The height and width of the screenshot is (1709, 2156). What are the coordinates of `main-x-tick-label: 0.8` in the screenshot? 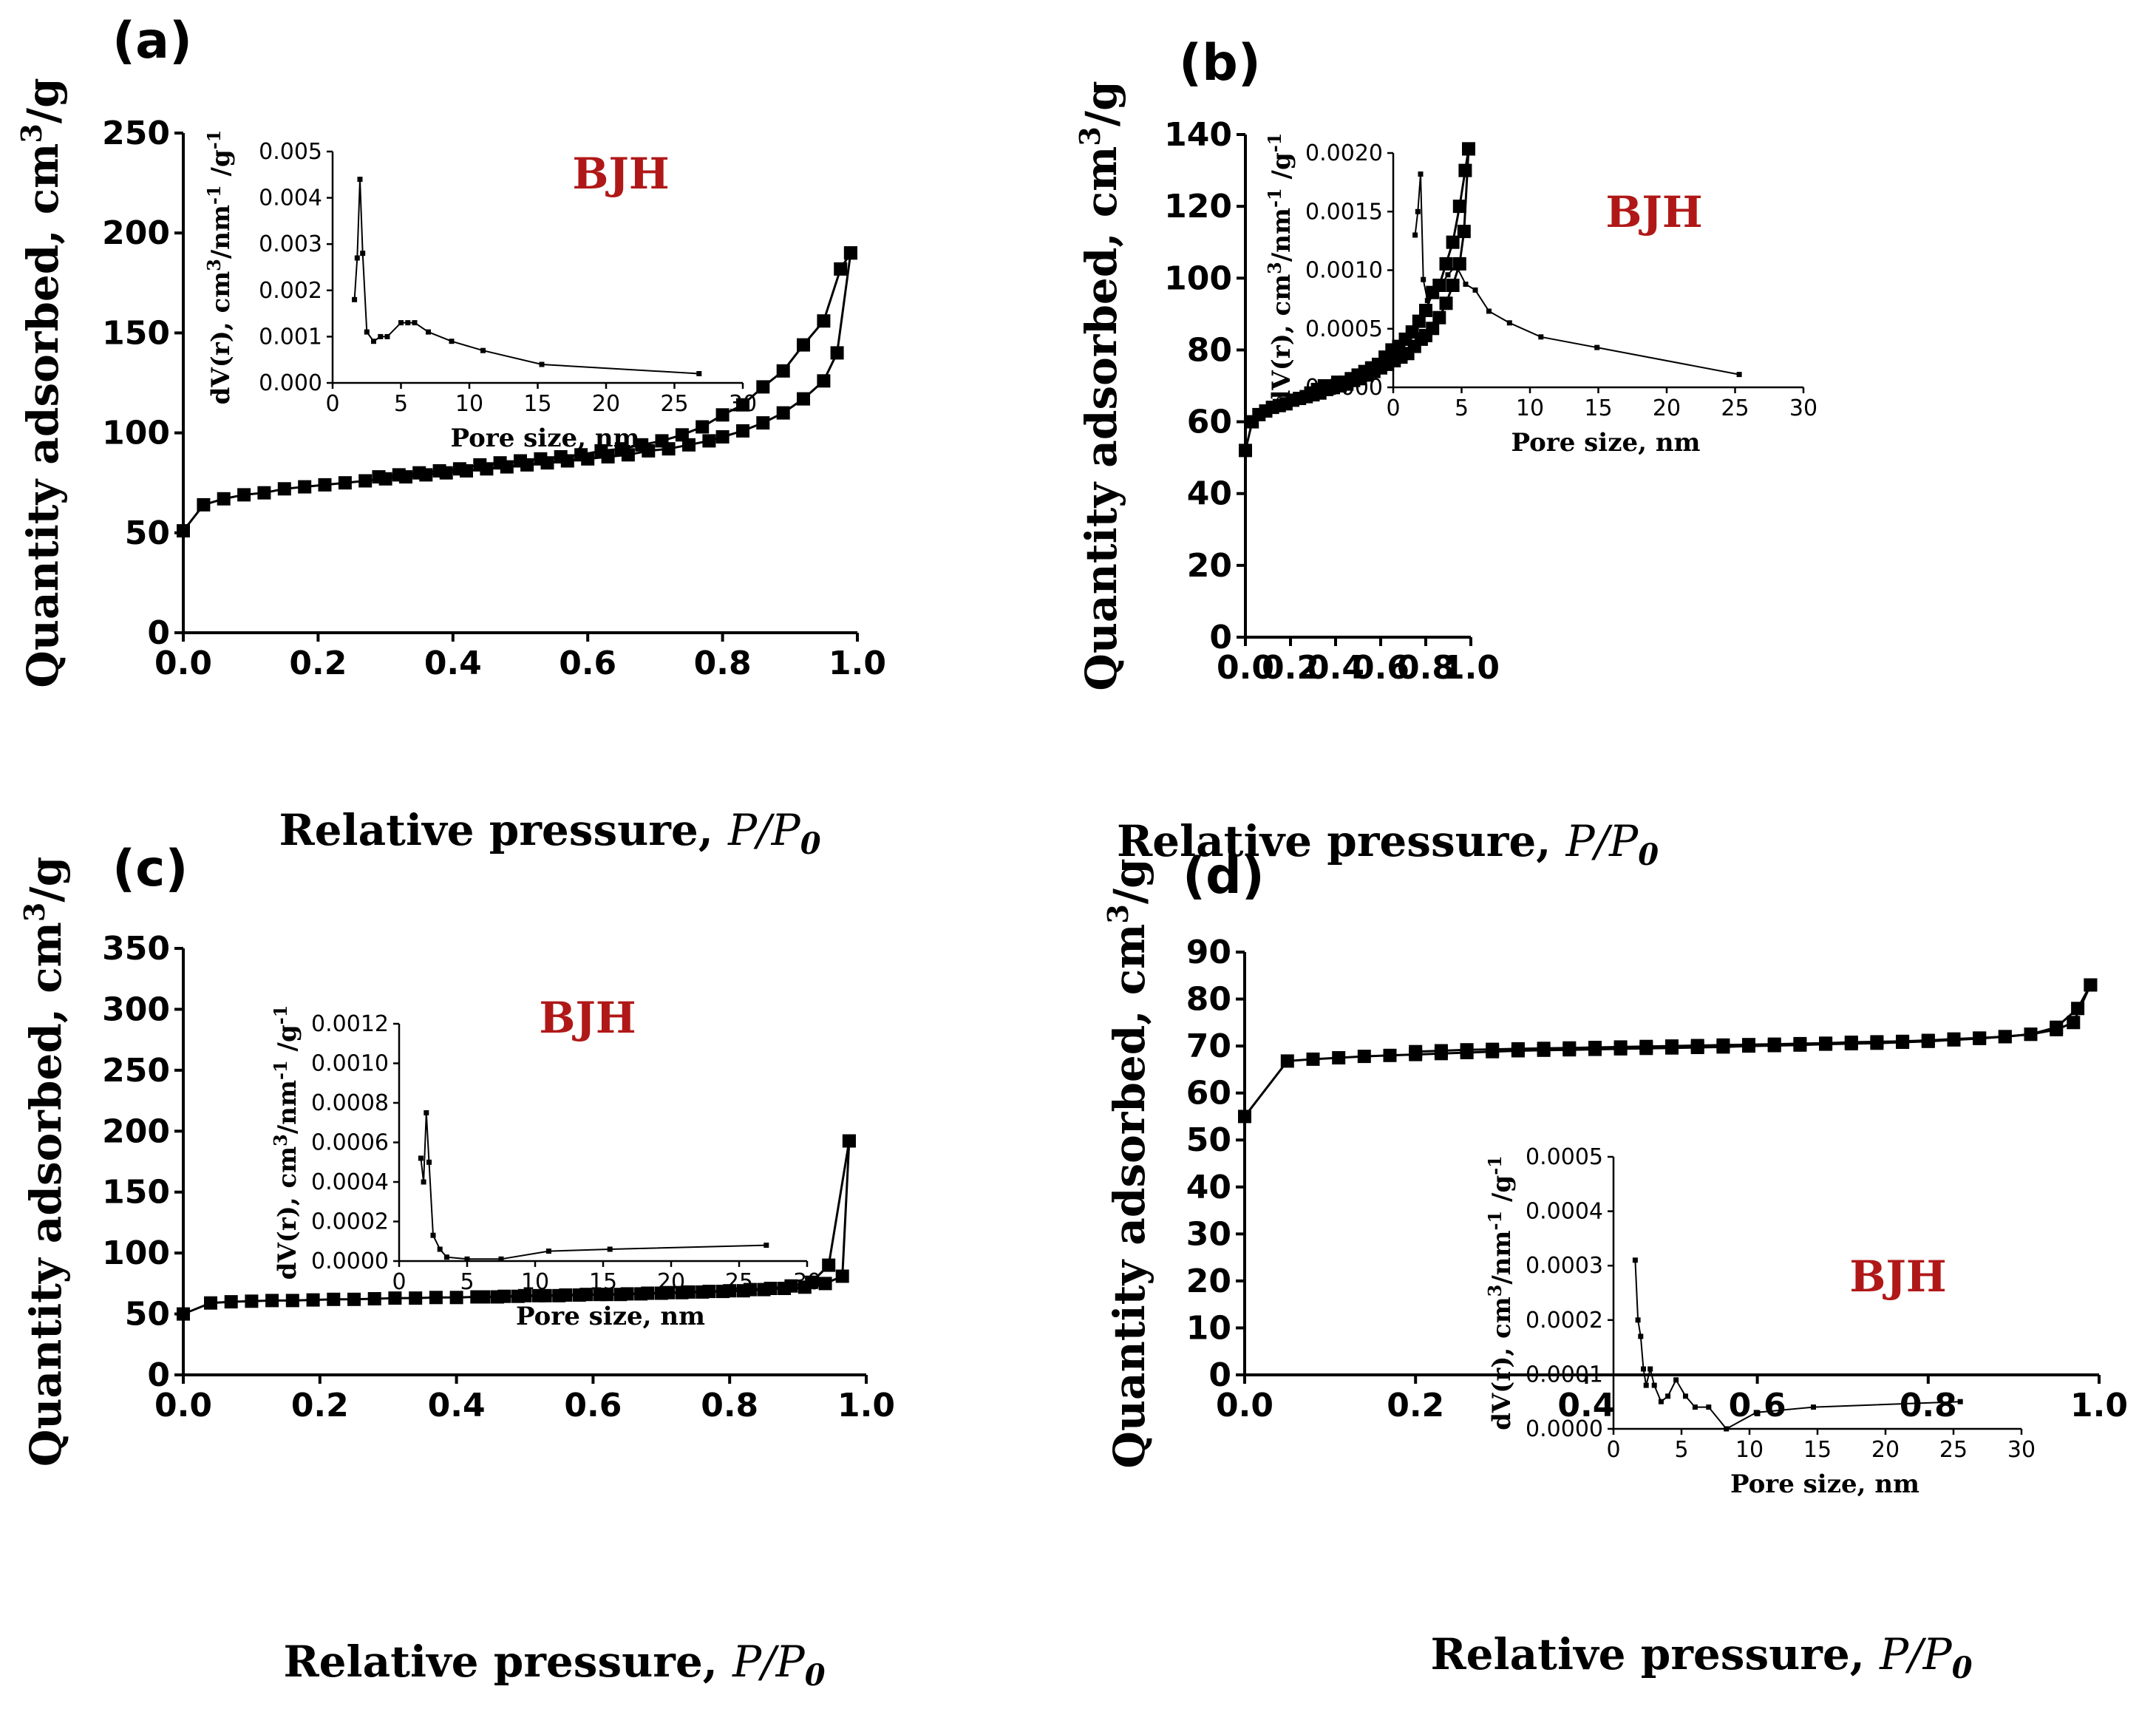 It's located at (729, 1405).